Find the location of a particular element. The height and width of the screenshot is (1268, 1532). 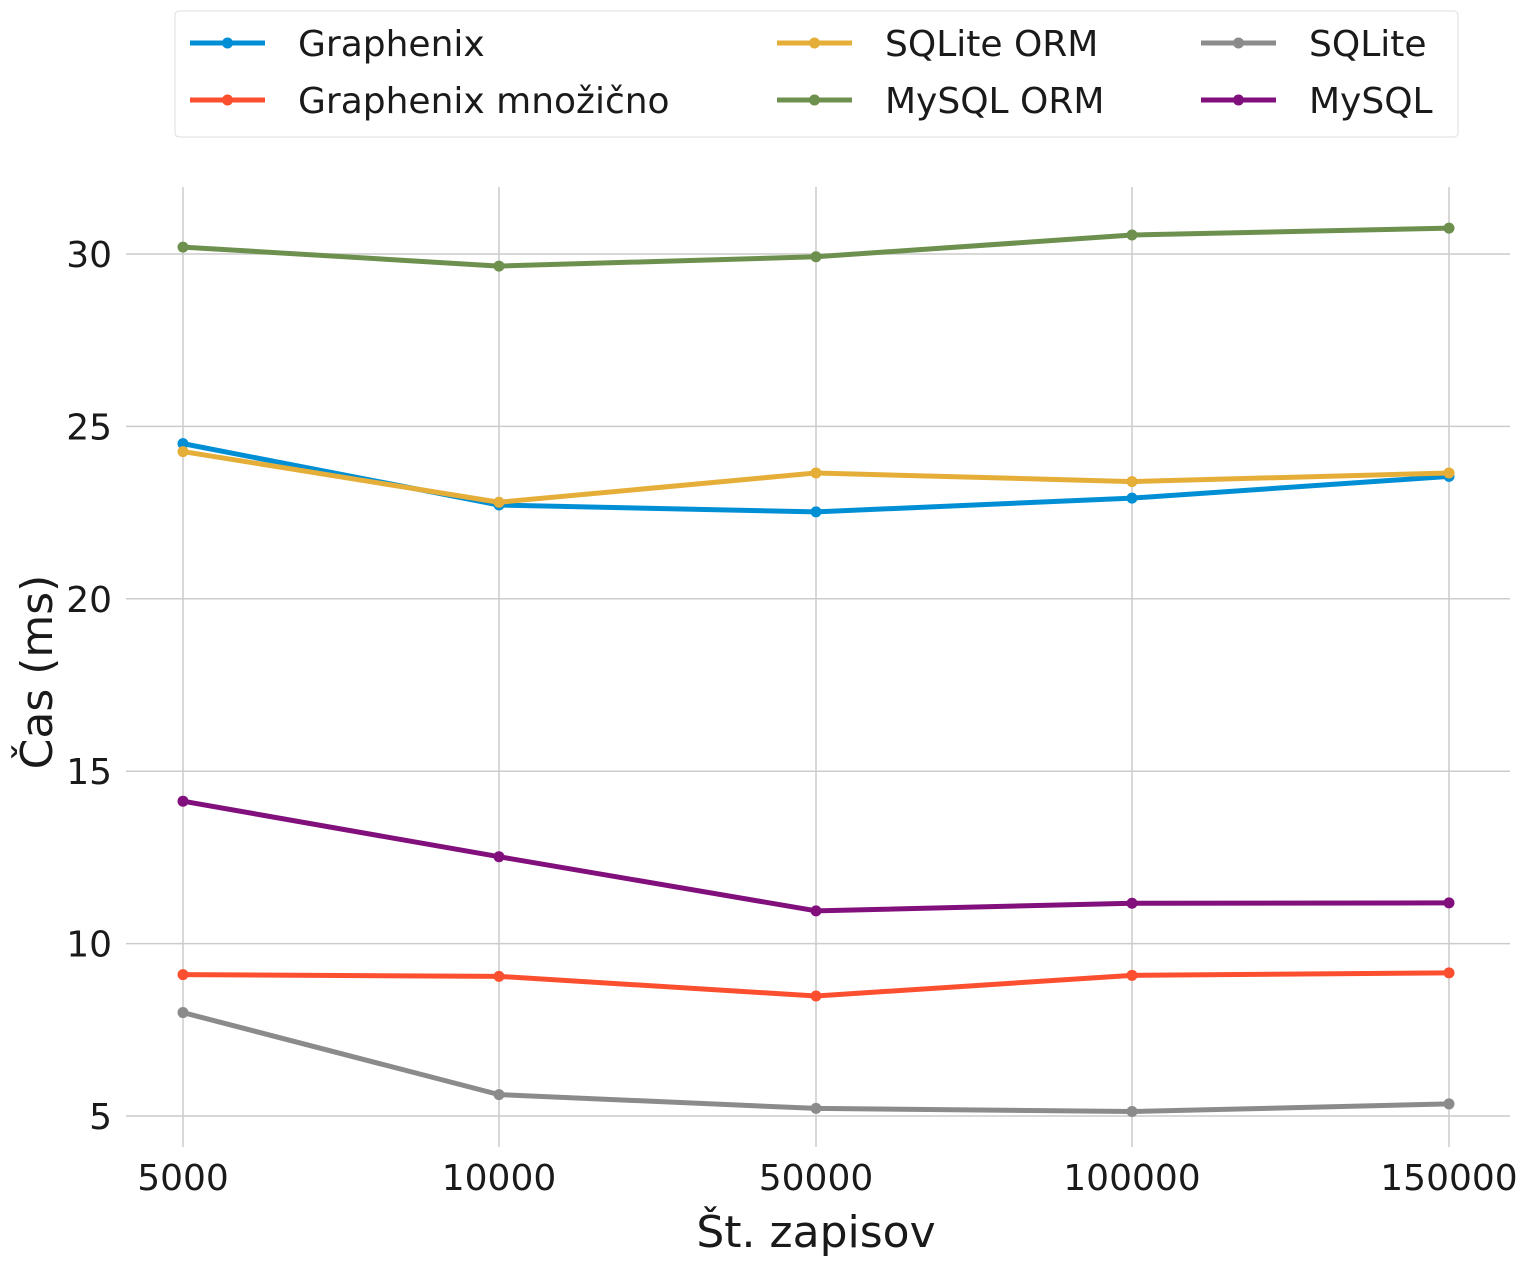

x-axis-label: Št. zapisov is located at coordinates (815, 1231).